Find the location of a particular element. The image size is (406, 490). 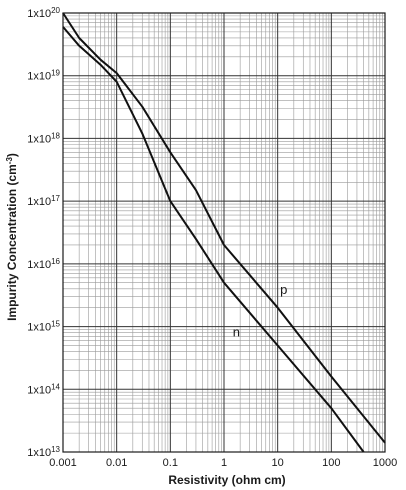

x-tick-label: 1000 is located at coordinates (385, 463).